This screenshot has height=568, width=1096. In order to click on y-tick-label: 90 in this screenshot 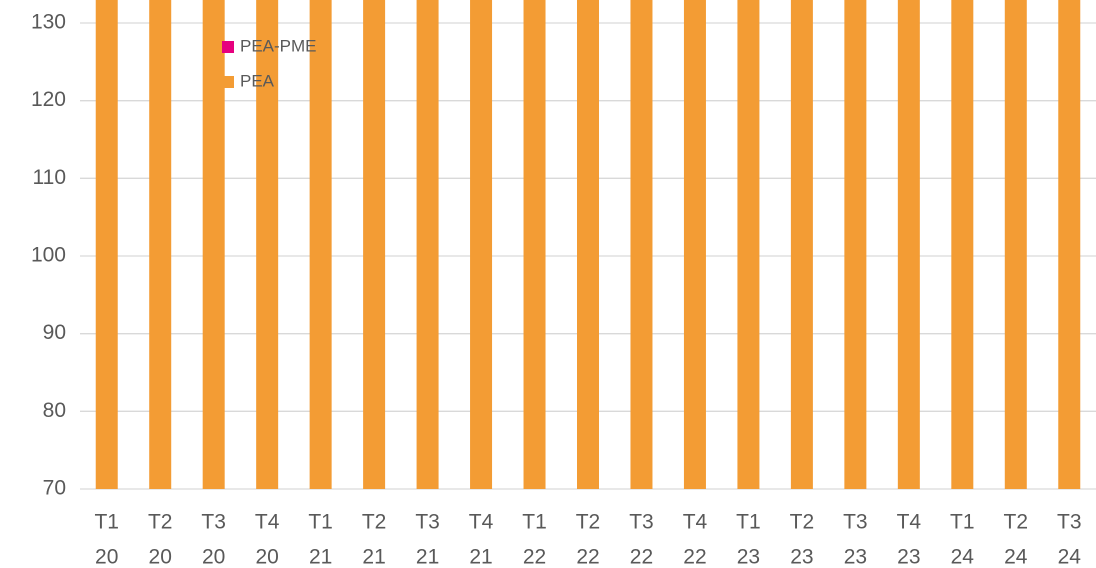, I will do `click(54, 332)`.